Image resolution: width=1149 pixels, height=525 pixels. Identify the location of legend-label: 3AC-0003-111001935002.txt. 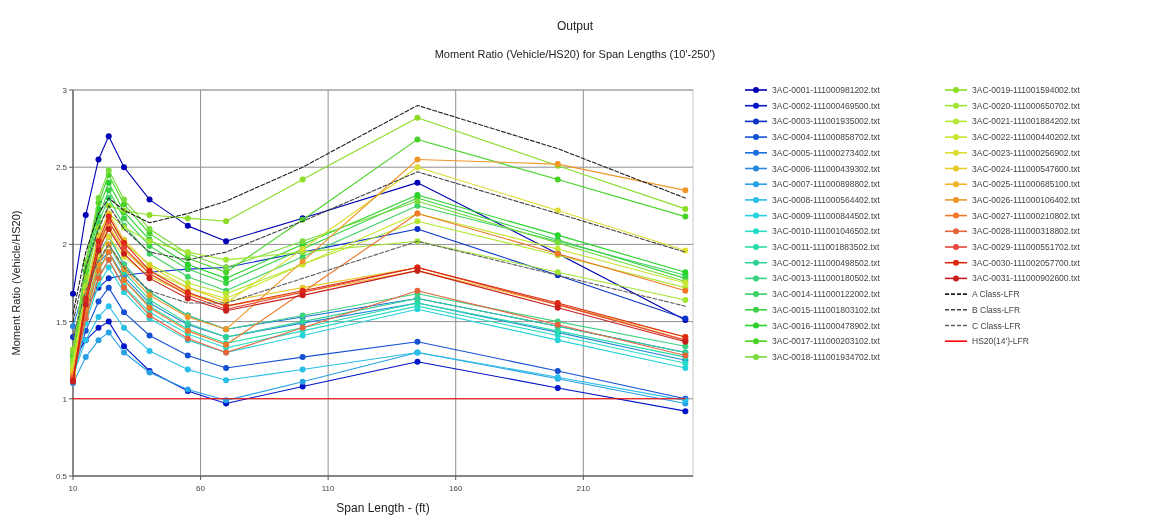
(826, 121).